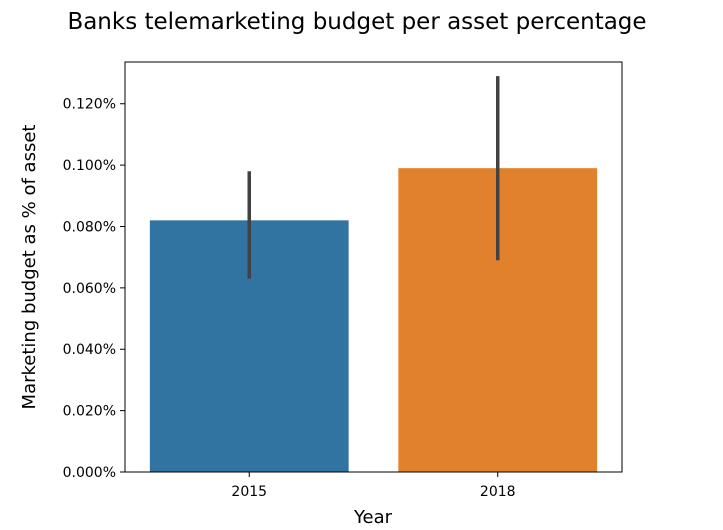 The image size is (723, 530). What do you see at coordinates (29, 267) in the screenshot?
I see `y-axis-label: Marketing budget as % of asset` at bounding box center [29, 267].